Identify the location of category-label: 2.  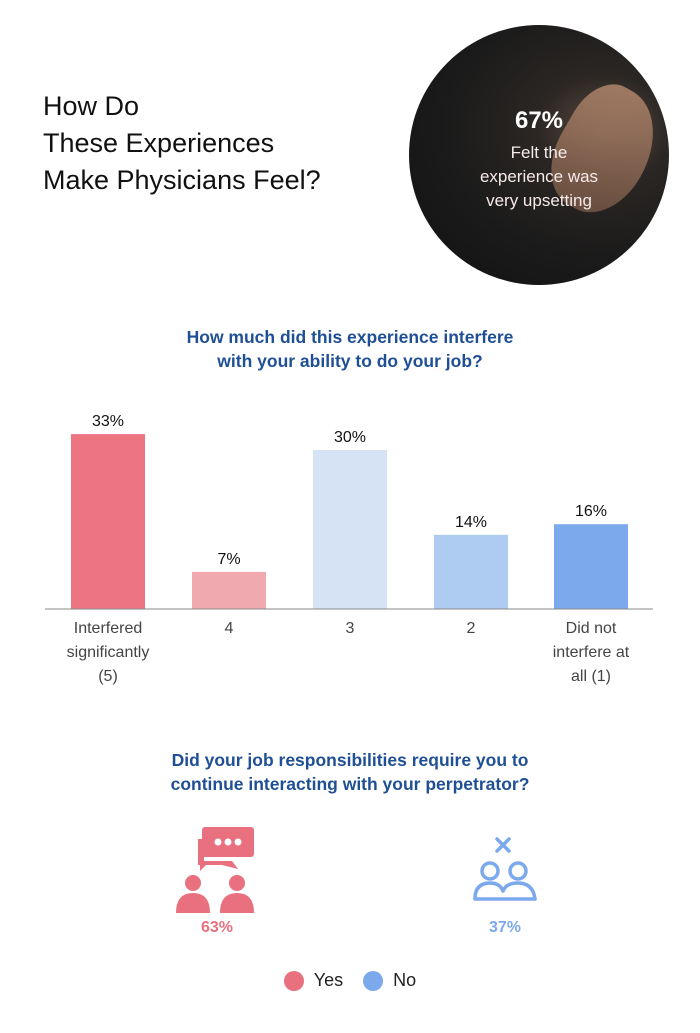
(471, 628).